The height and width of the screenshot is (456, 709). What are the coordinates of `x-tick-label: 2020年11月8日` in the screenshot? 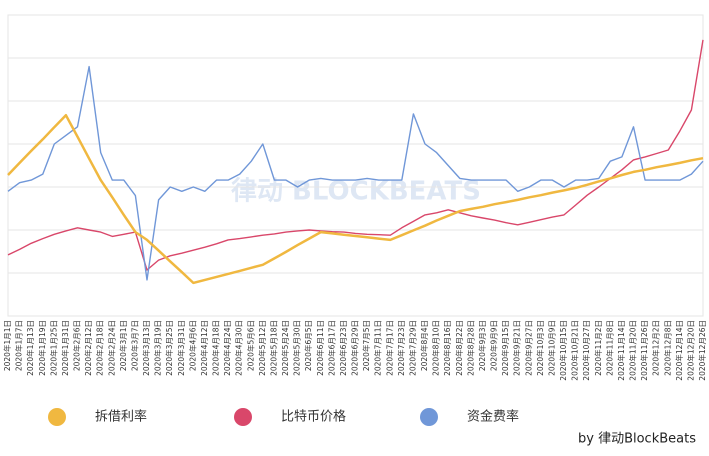 It's located at (609, 348).